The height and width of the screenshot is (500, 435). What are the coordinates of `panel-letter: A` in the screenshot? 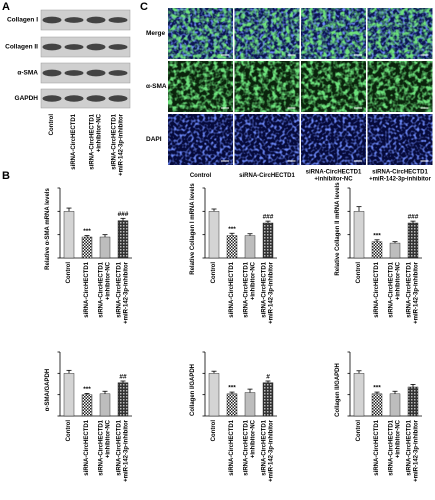 It's located at (6, 7).